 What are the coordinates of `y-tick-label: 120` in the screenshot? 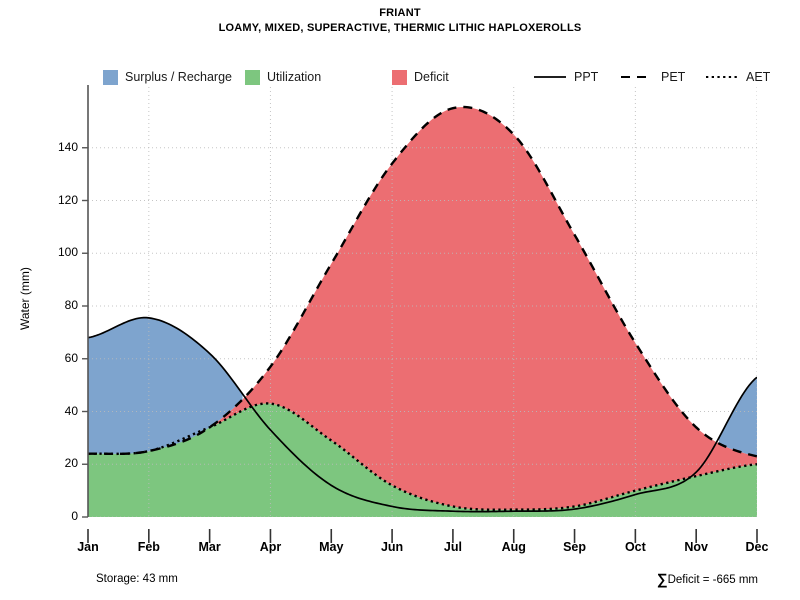 It's located at (67, 199).